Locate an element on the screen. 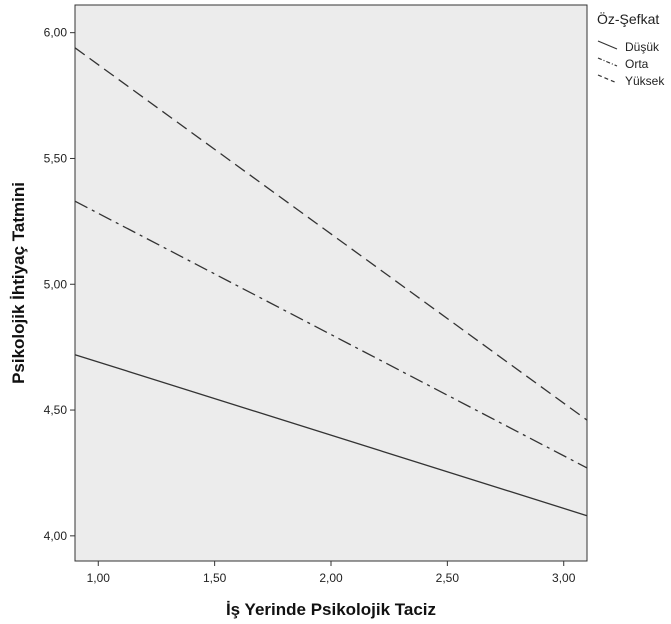 The image size is (671, 624). legend: Düşük Orta Yüksek is located at coordinates (631, 64).